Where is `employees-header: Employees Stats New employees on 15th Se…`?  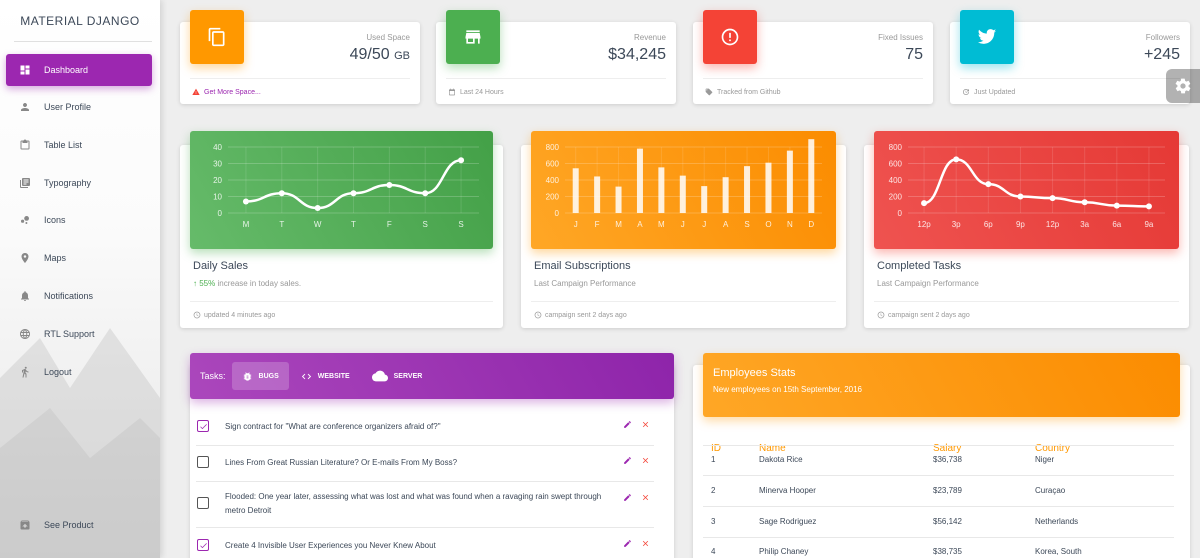 employees-header: Employees Stats New employees on 15th Se… is located at coordinates (941, 385).